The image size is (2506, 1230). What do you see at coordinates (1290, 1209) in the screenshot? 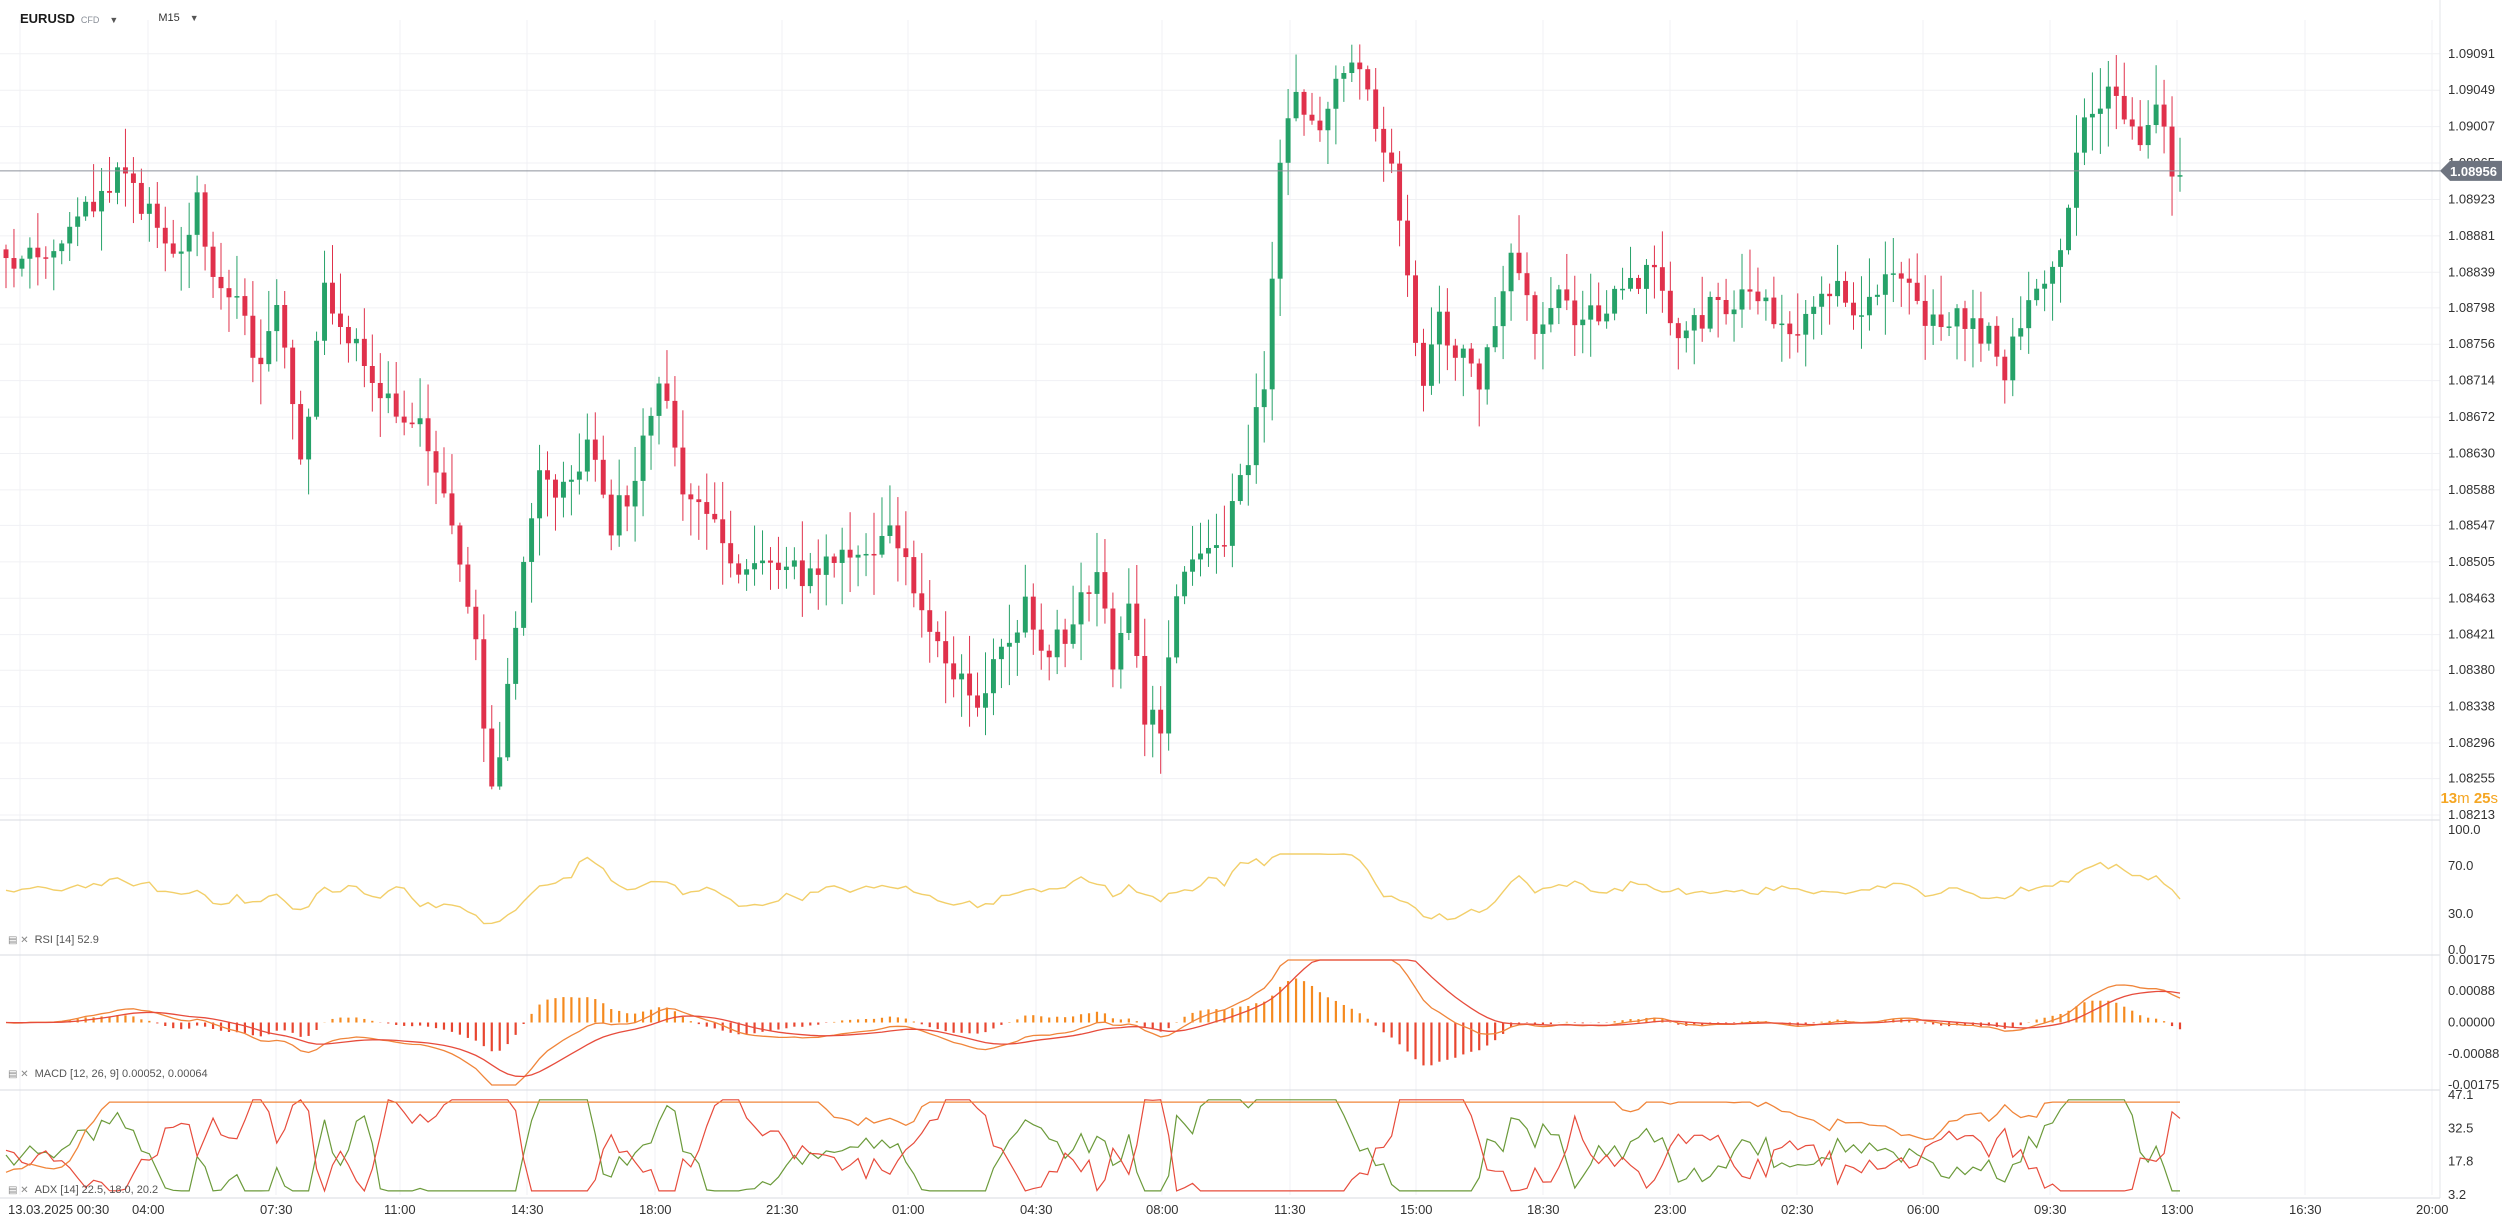
I see `time-axis-label: 11:30` at bounding box center [1290, 1209].